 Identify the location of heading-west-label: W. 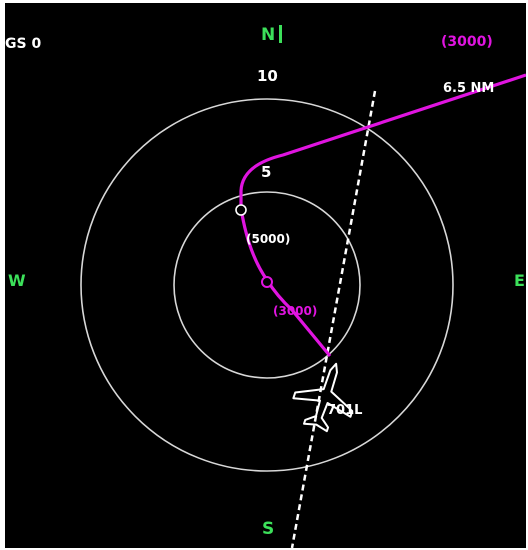
(17, 280).